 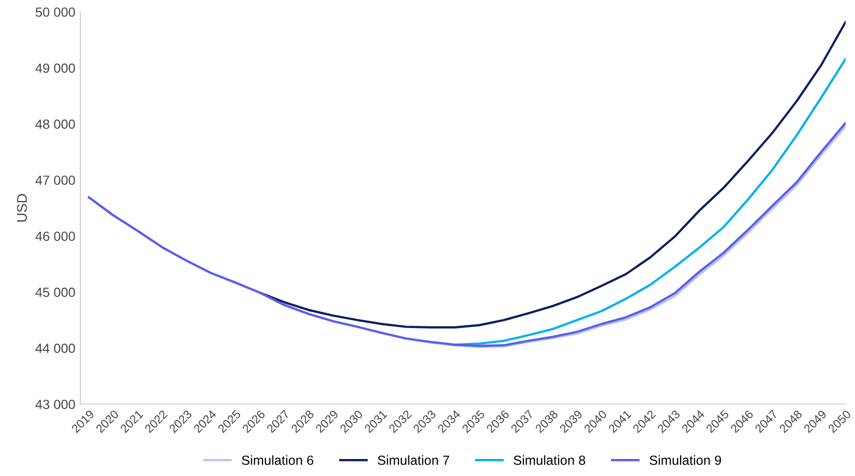 I want to click on y-axis-title: USD, so click(x=22, y=208).